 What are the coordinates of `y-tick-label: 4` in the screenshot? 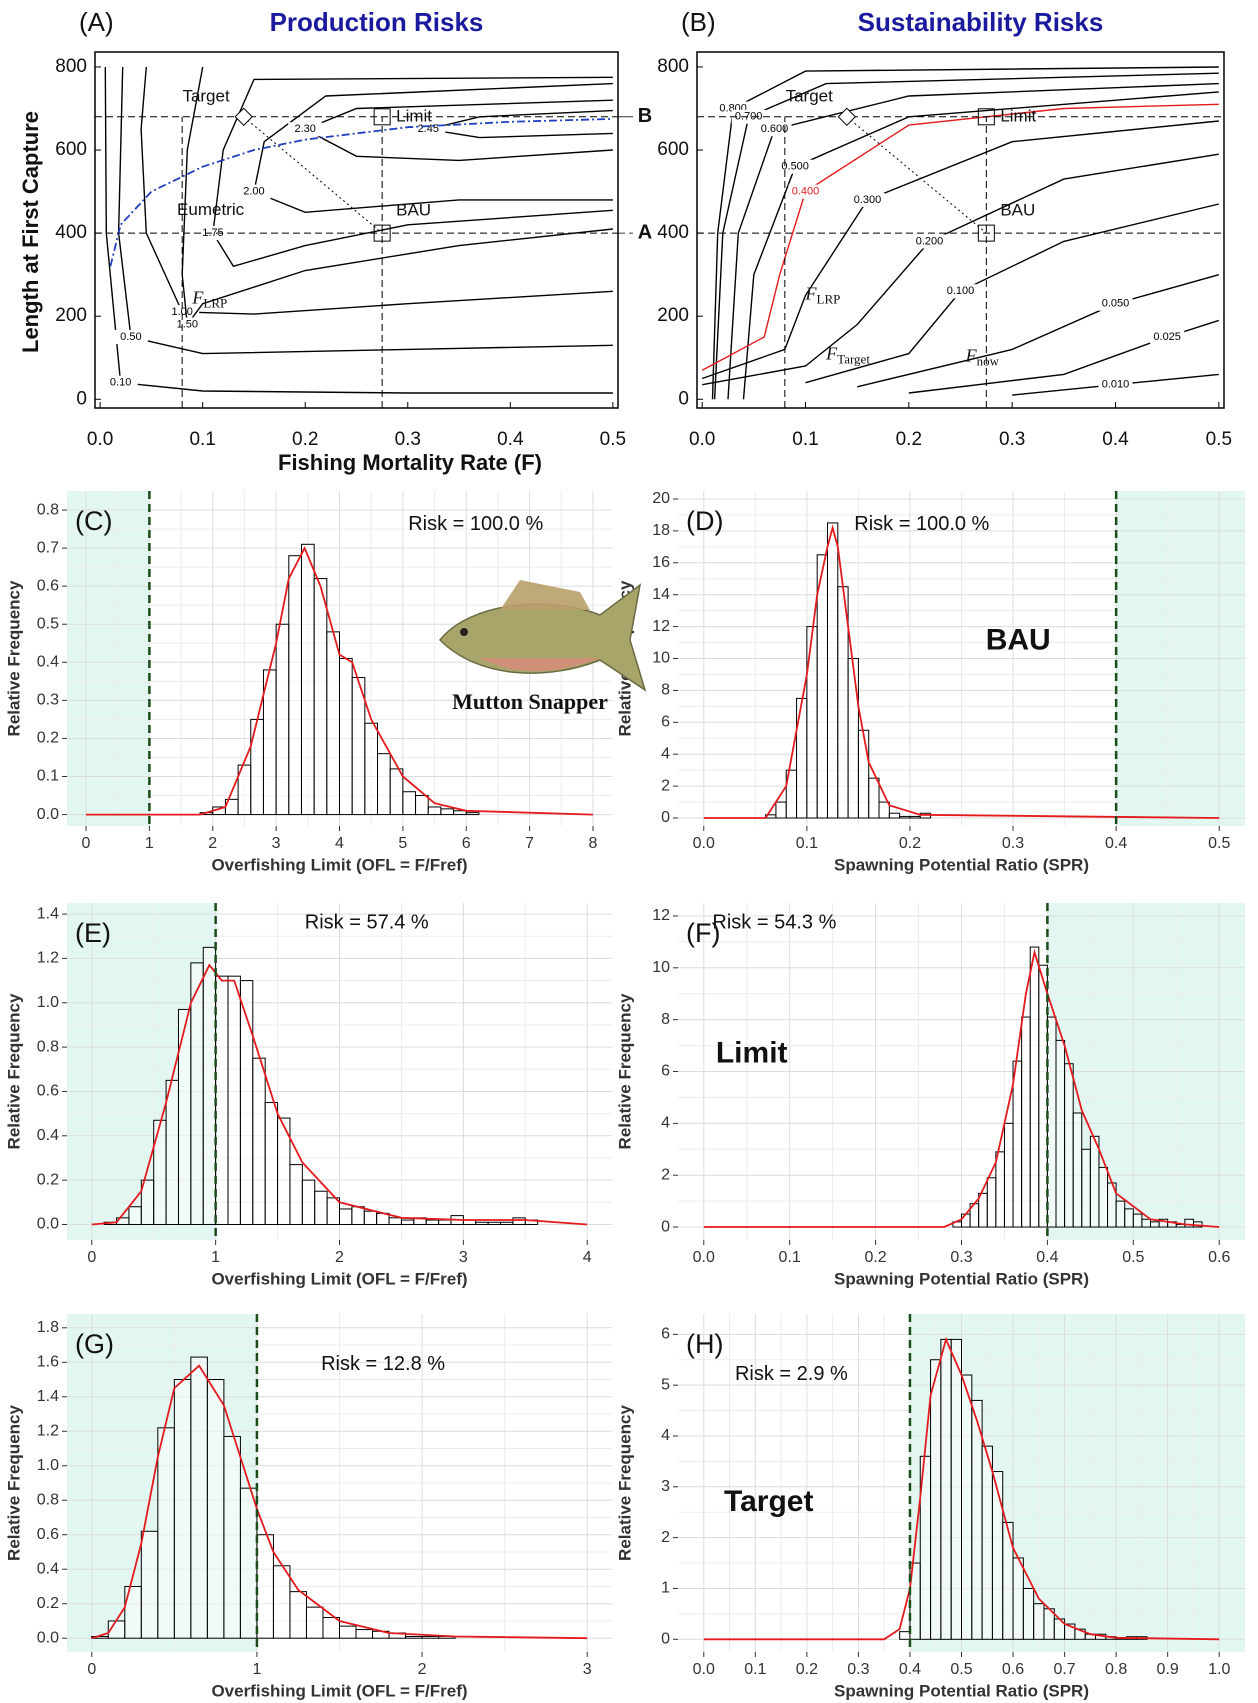 It's located at (665, 753).